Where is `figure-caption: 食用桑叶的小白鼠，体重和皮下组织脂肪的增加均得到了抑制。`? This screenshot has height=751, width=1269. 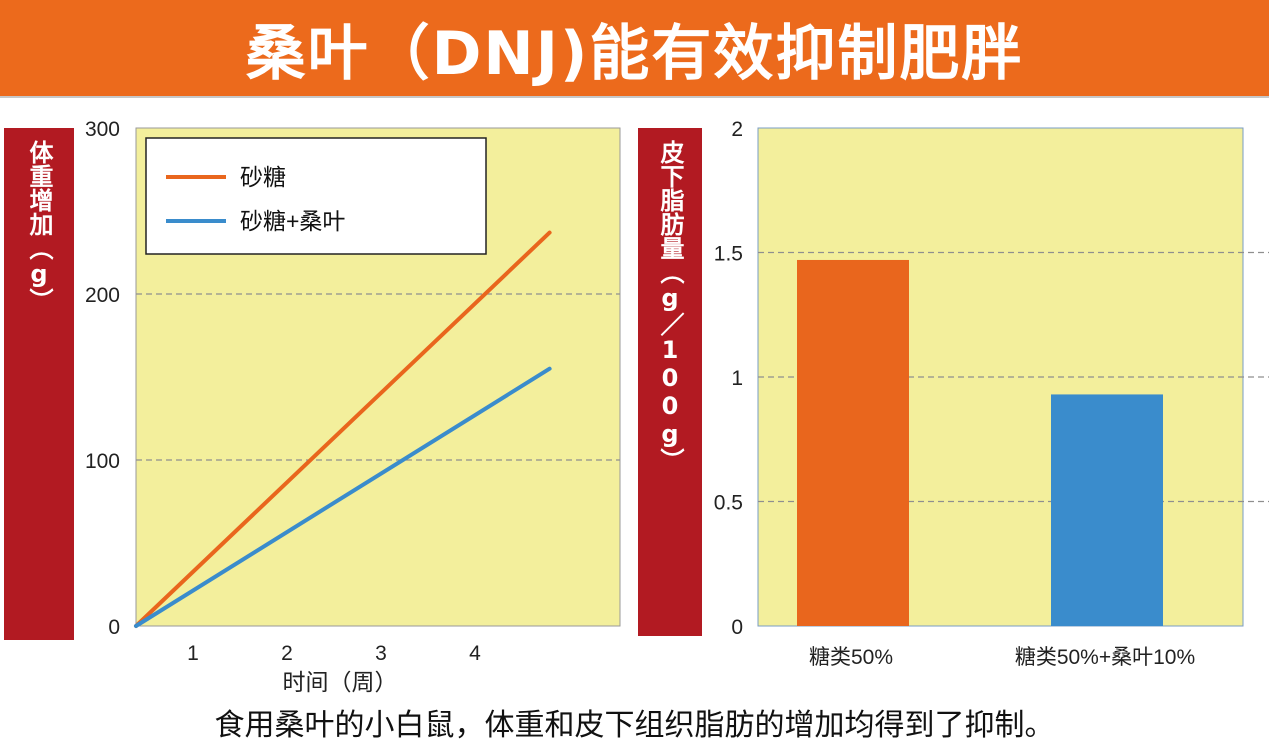
figure-caption: 食用桑叶的小白鼠，体重和皮下组织脂肪的增加均得到了抑制。 is located at coordinates (634, 725).